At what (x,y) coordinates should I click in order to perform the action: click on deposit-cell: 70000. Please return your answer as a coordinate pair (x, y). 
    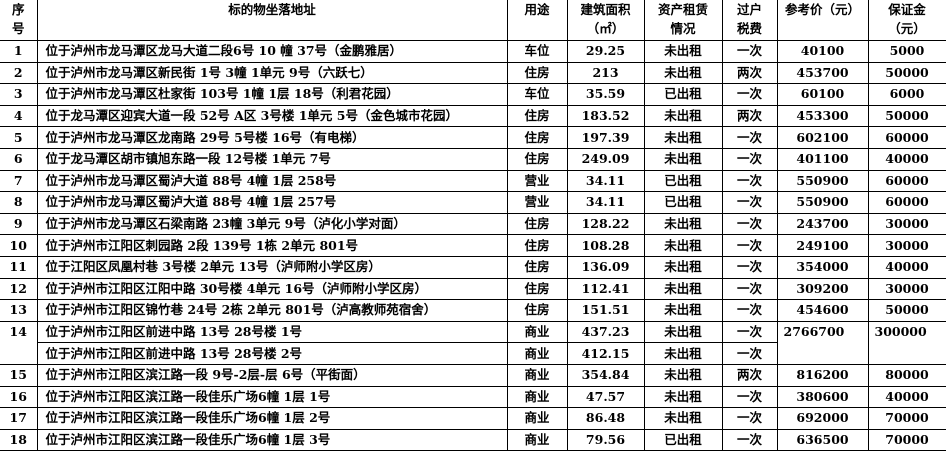
    Looking at the image, I should click on (906, 418).